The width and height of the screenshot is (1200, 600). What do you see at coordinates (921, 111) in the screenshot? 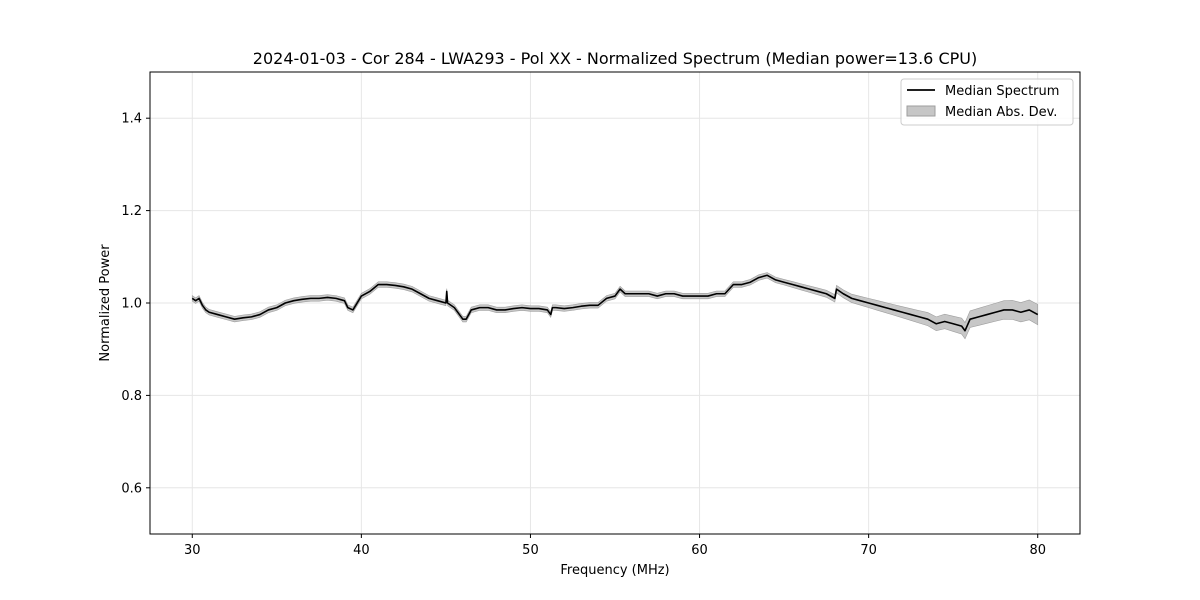
I see `legend-band-swatch` at bounding box center [921, 111].